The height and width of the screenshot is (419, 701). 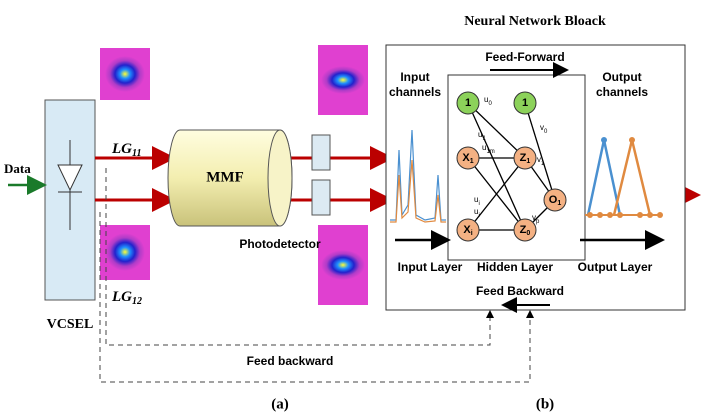 I want to click on label: u1, so click(x=482, y=135).